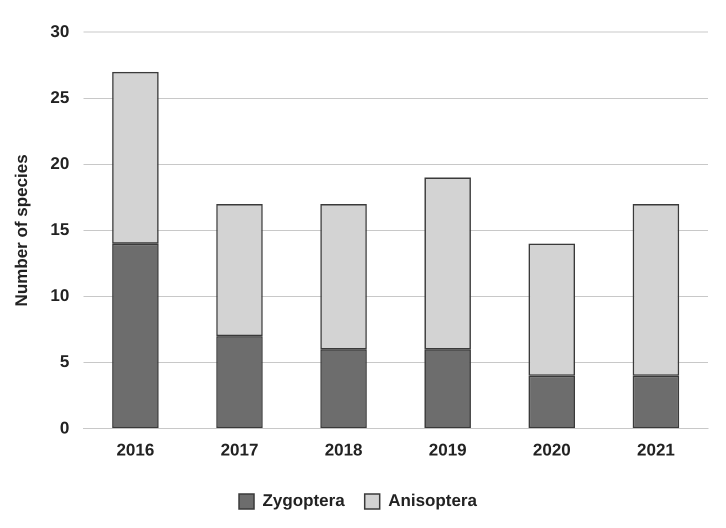  Describe the element at coordinates (343, 450) in the screenshot. I see `x-tick-label: 2018` at that location.